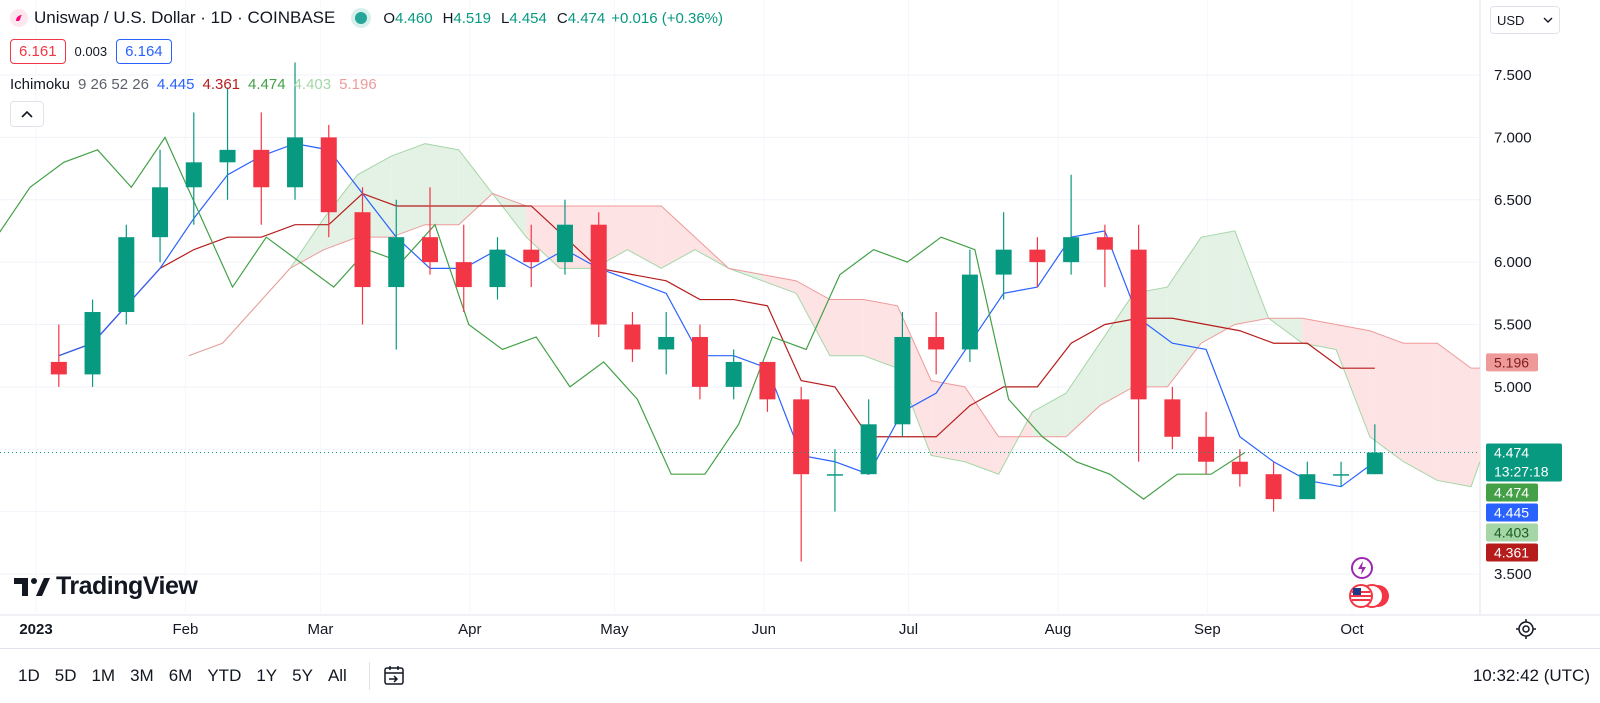 This screenshot has width=1600, height=703. What do you see at coordinates (494, 18) in the screenshot?
I see `ohlc-values: O4.460 H4.519 L4.454 C4.474` at bounding box center [494, 18].